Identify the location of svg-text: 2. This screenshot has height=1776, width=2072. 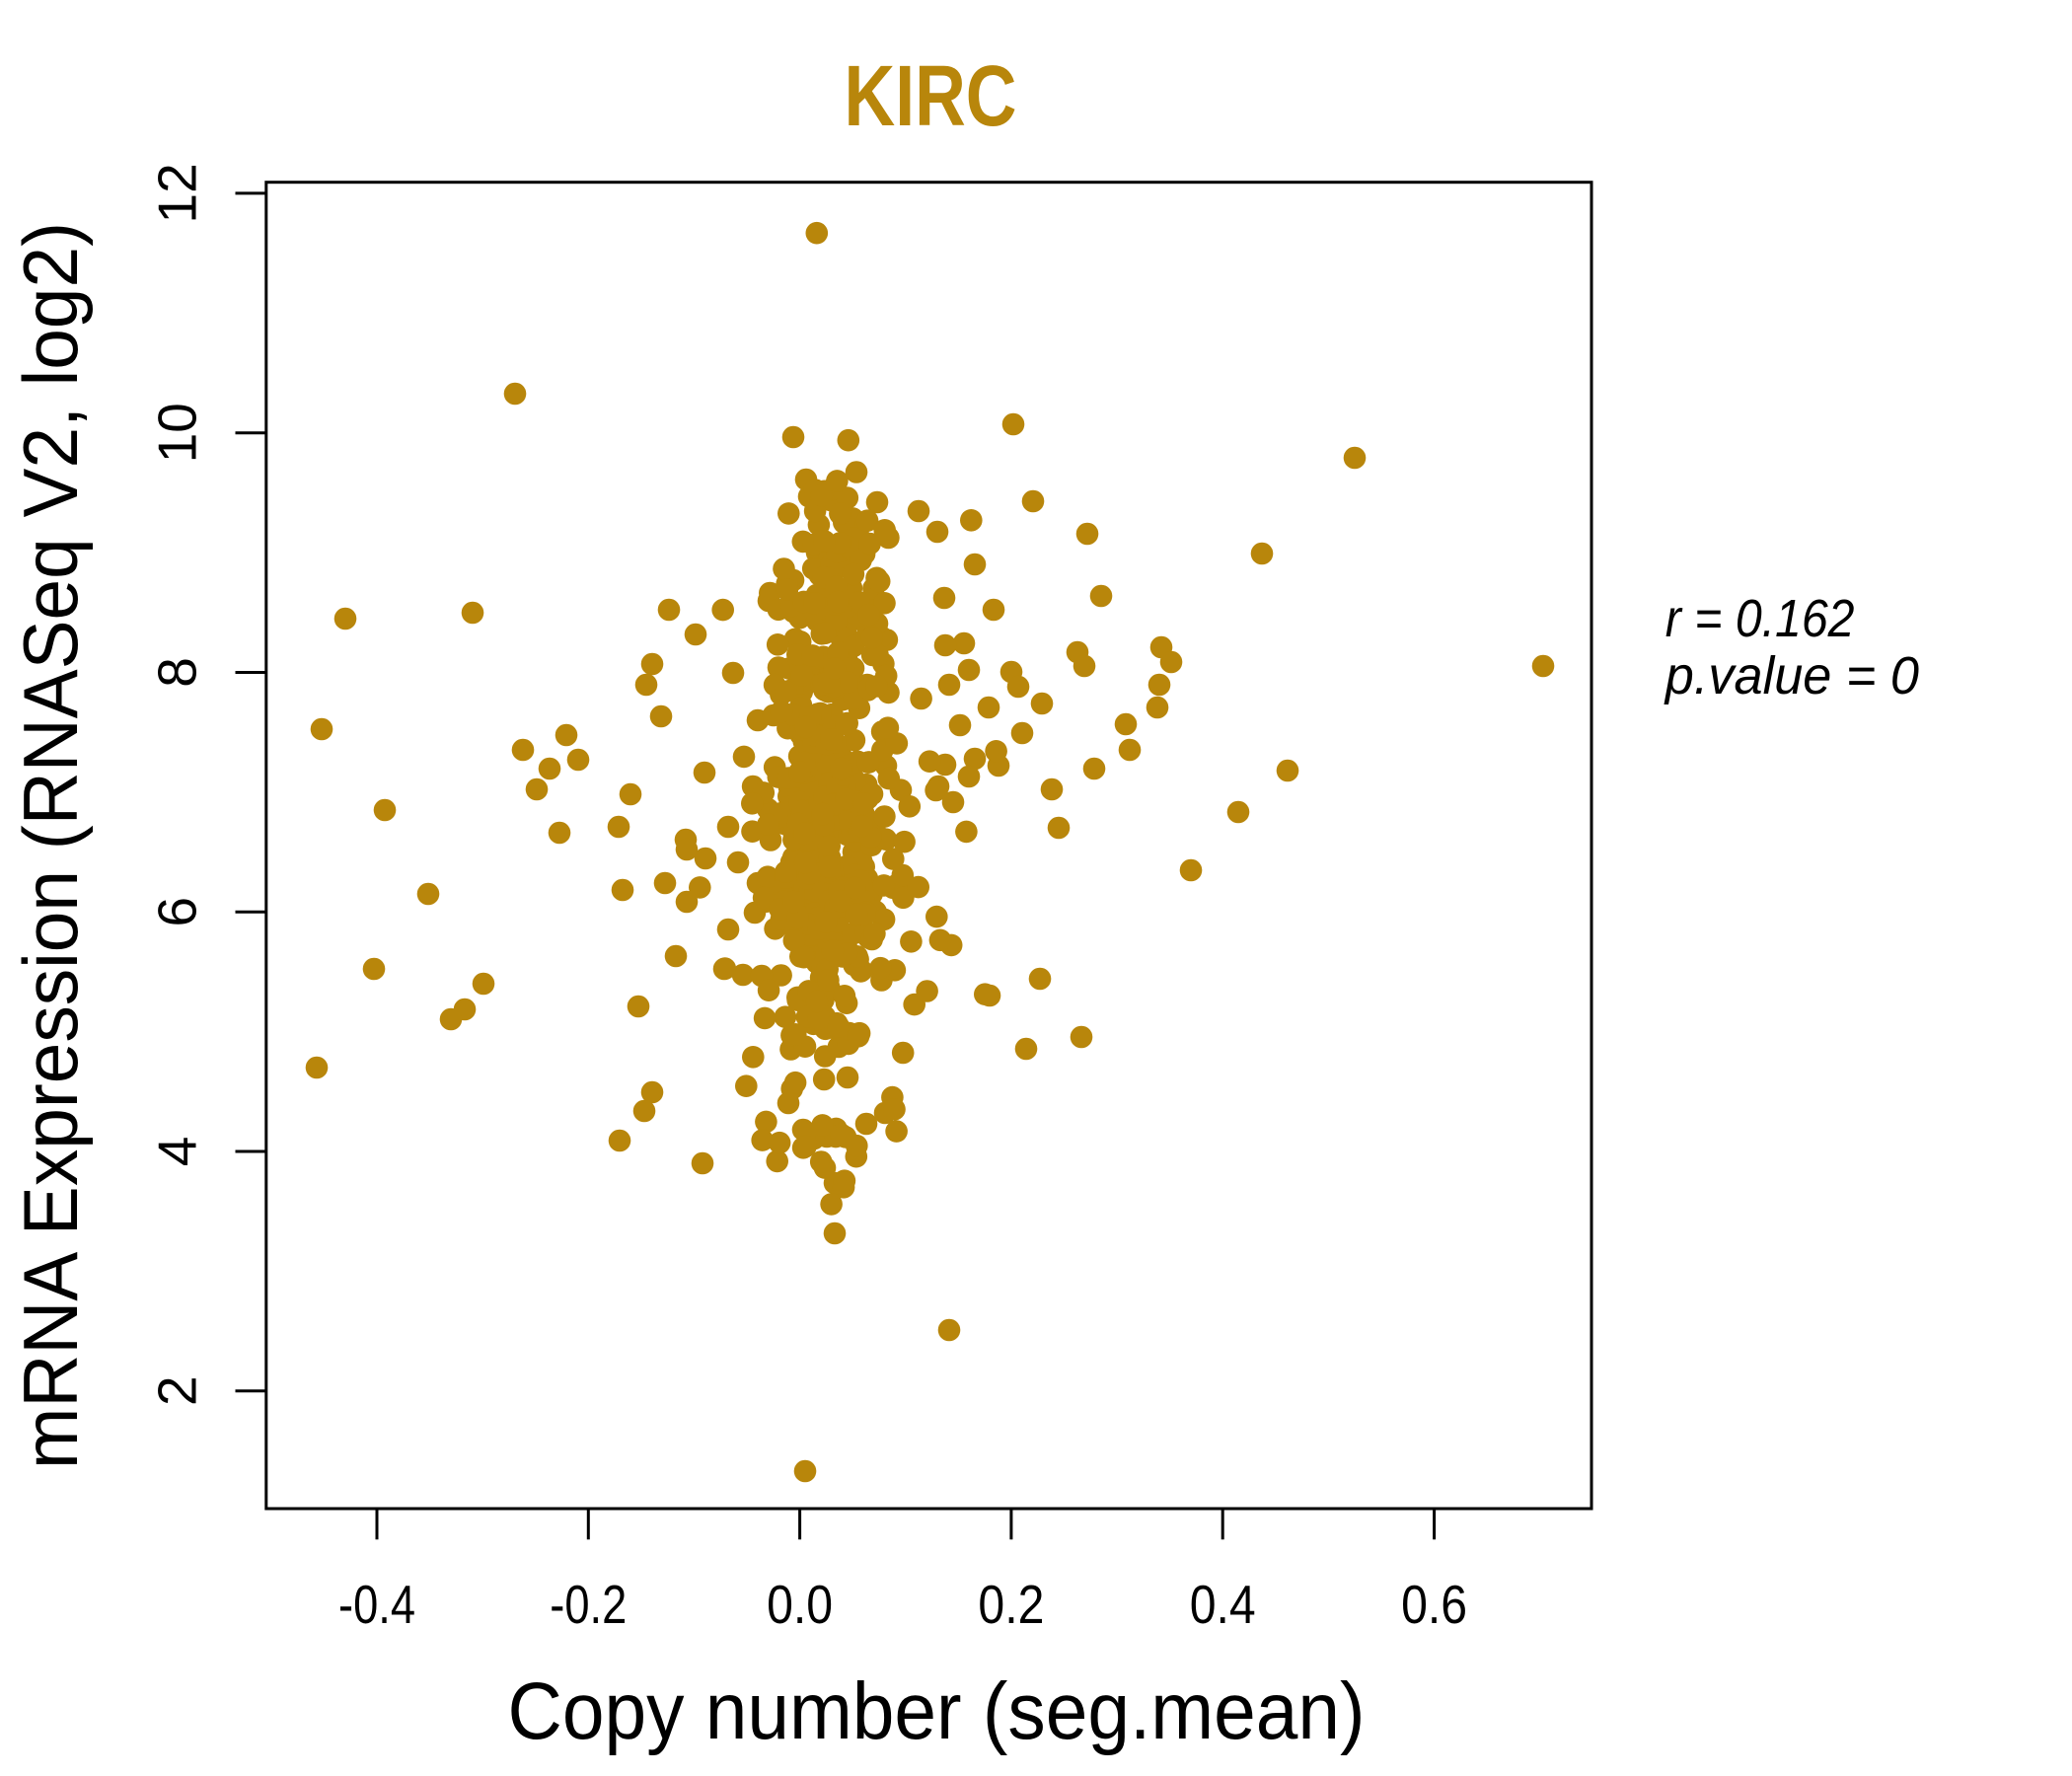
(178, 1391).